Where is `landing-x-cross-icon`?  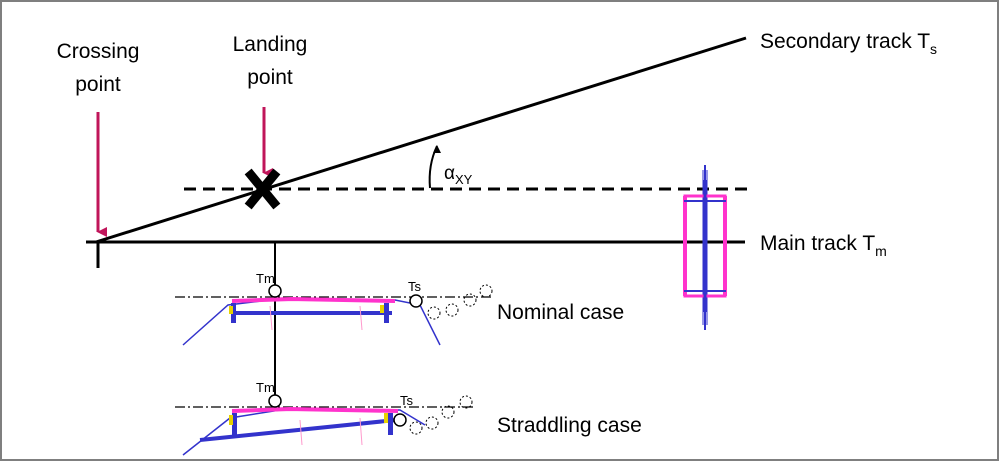
landing-x-cross-icon is located at coordinates (262, 189).